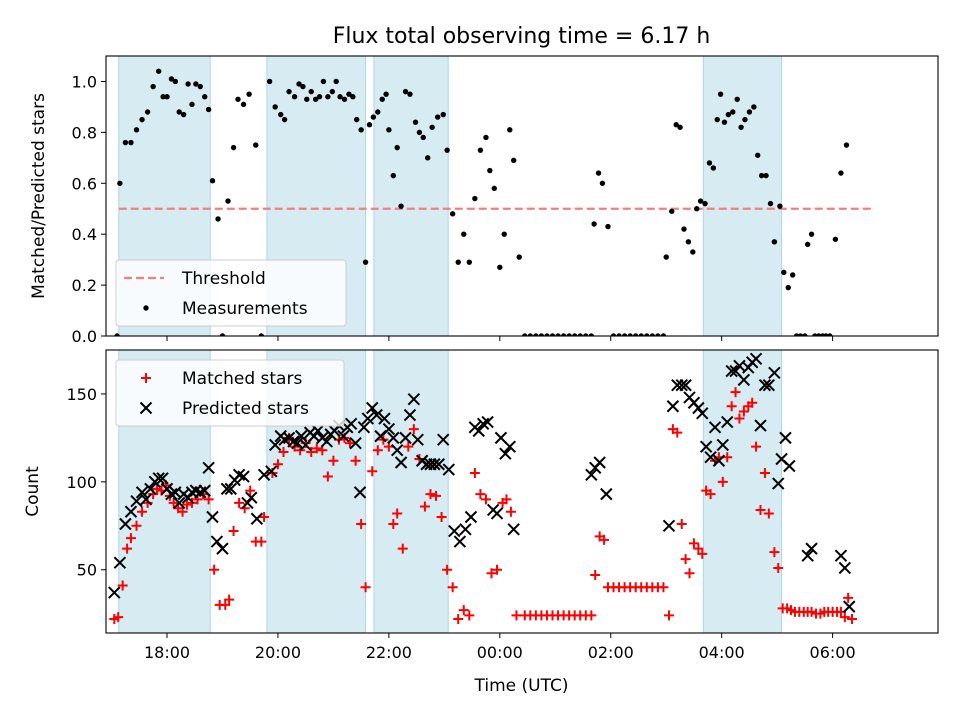 Image resolution: width=960 pixels, height=720 pixels. What do you see at coordinates (84, 285) in the screenshot?
I see `y-tick-label: 0.2` at bounding box center [84, 285].